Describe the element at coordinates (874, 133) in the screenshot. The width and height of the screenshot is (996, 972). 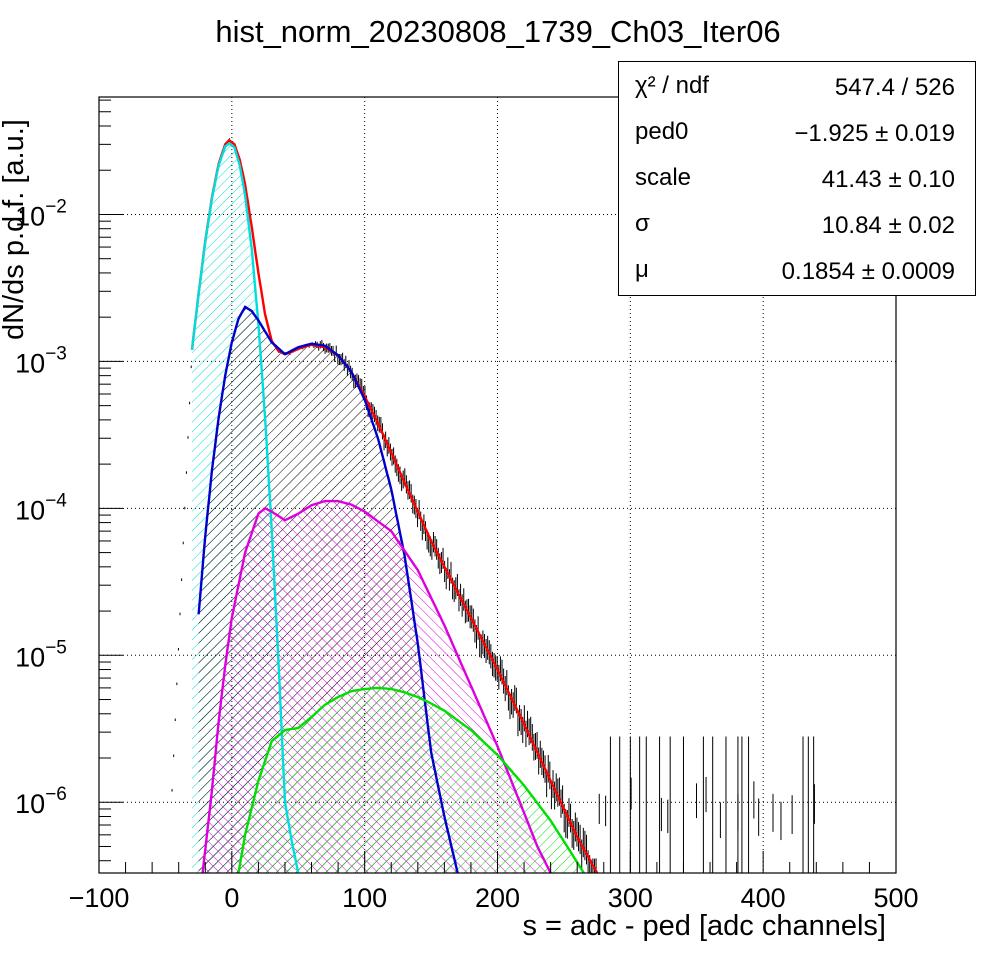
I see `stat-value: −1.925 ± 0.019` at that location.